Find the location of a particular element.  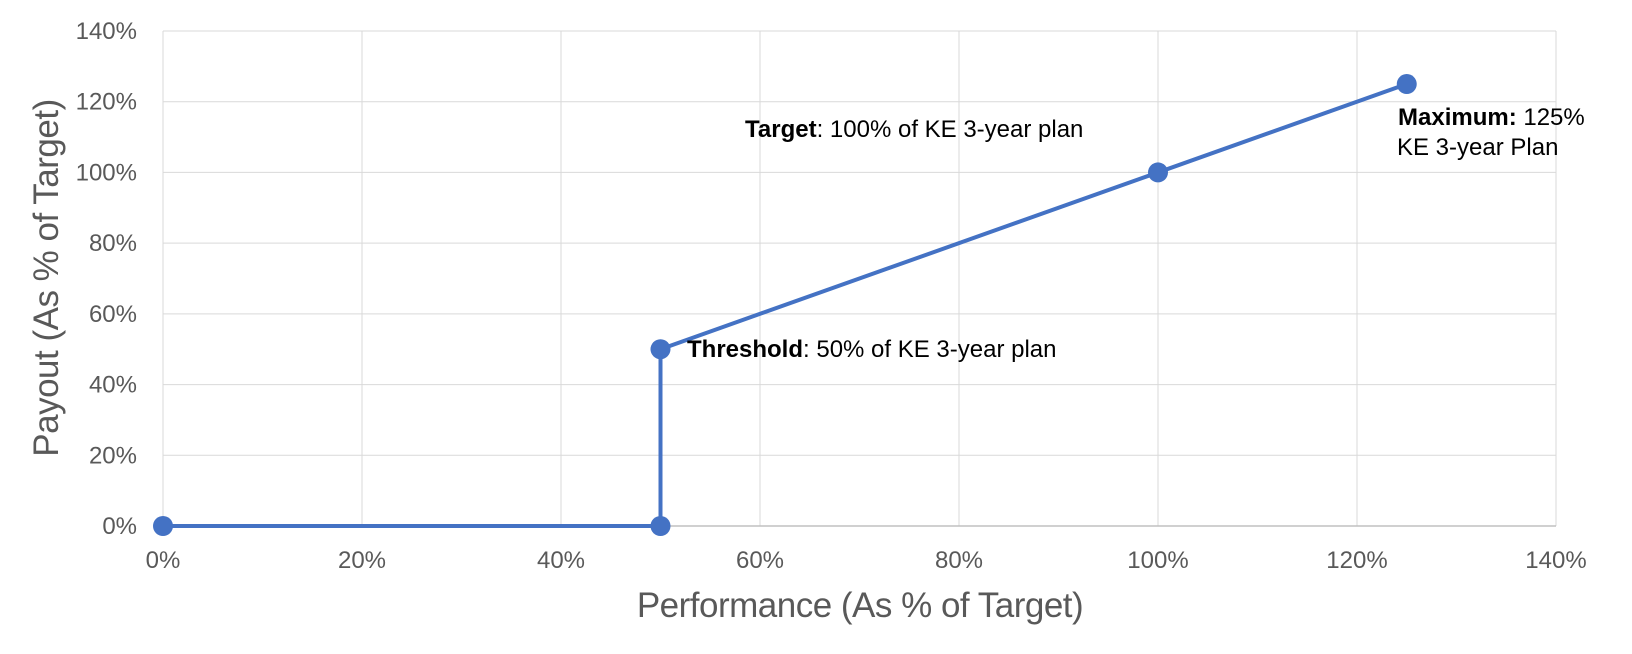

x-tick-label: 140% is located at coordinates (1555, 560).